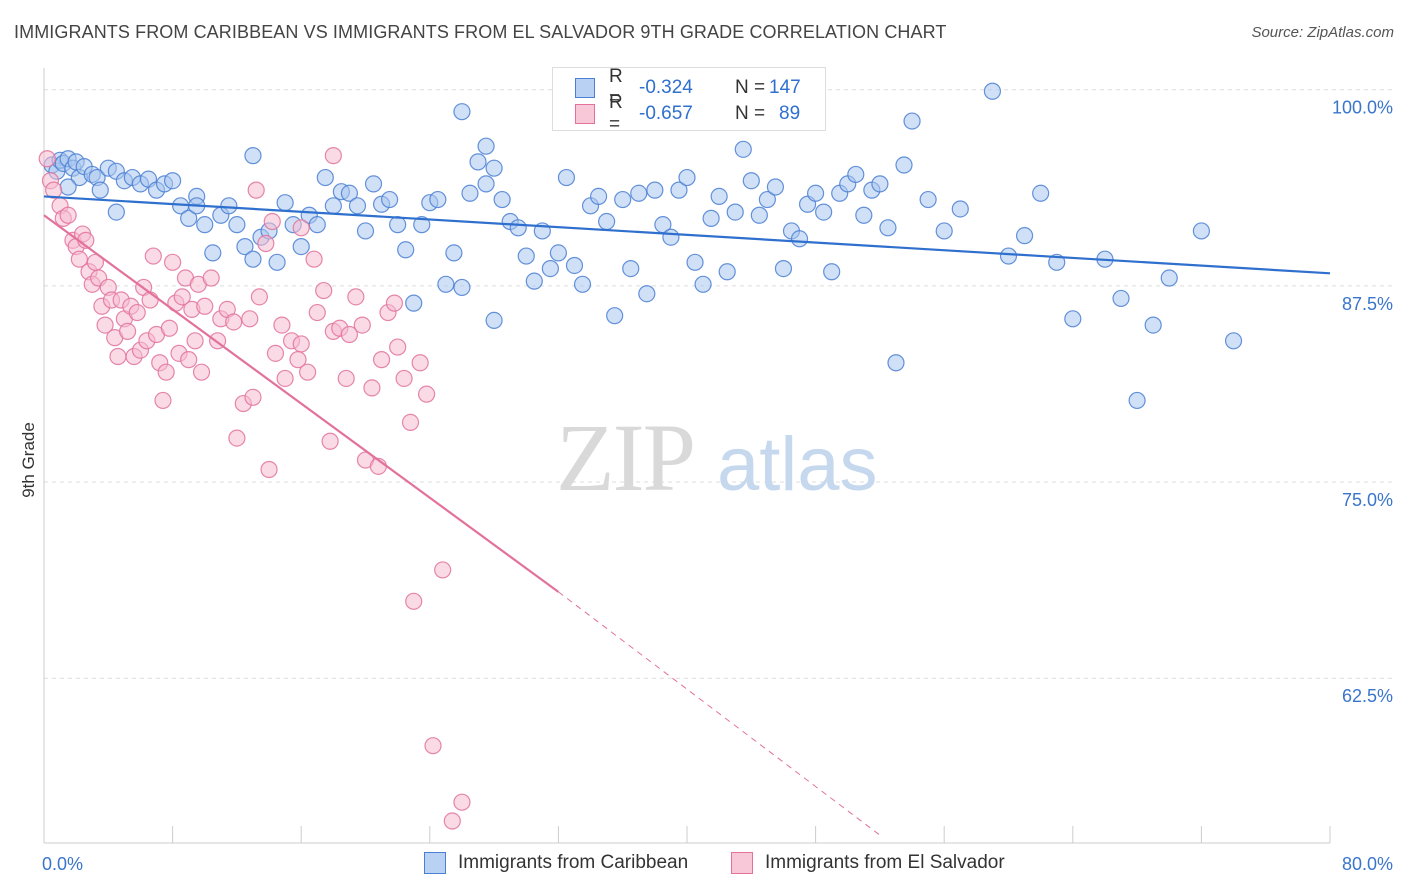  I want to click on y-axis-label: 9th Grade, so click(28, 460).